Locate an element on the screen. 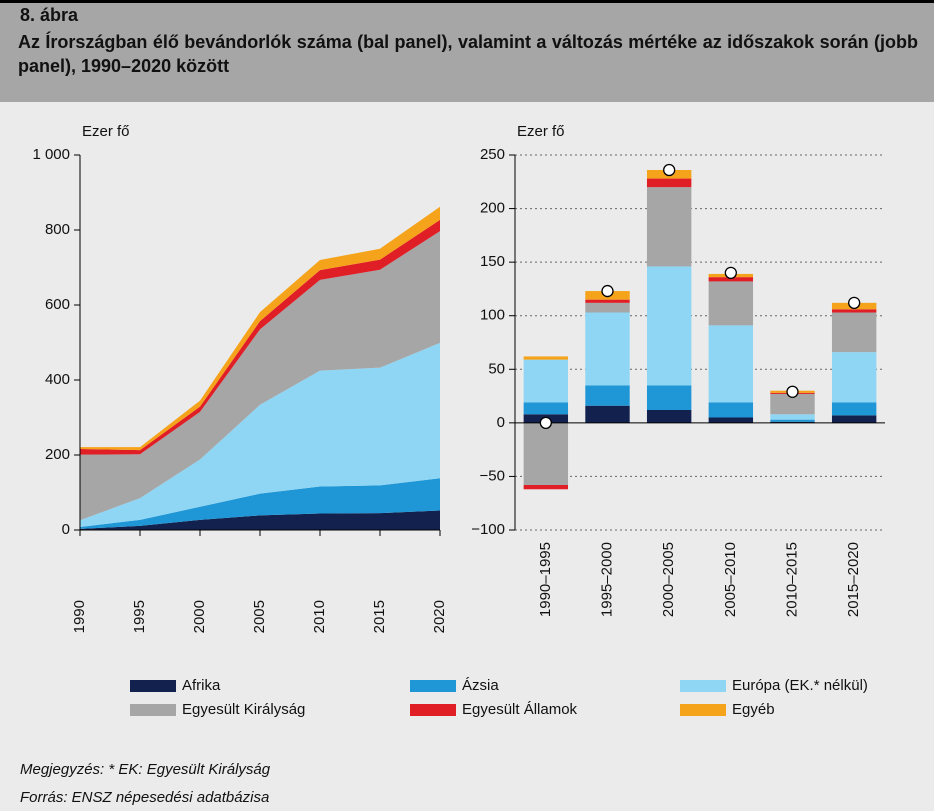 This screenshot has height=811, width=934. y-tick-label: −100 is located at coordinates (488, 529).